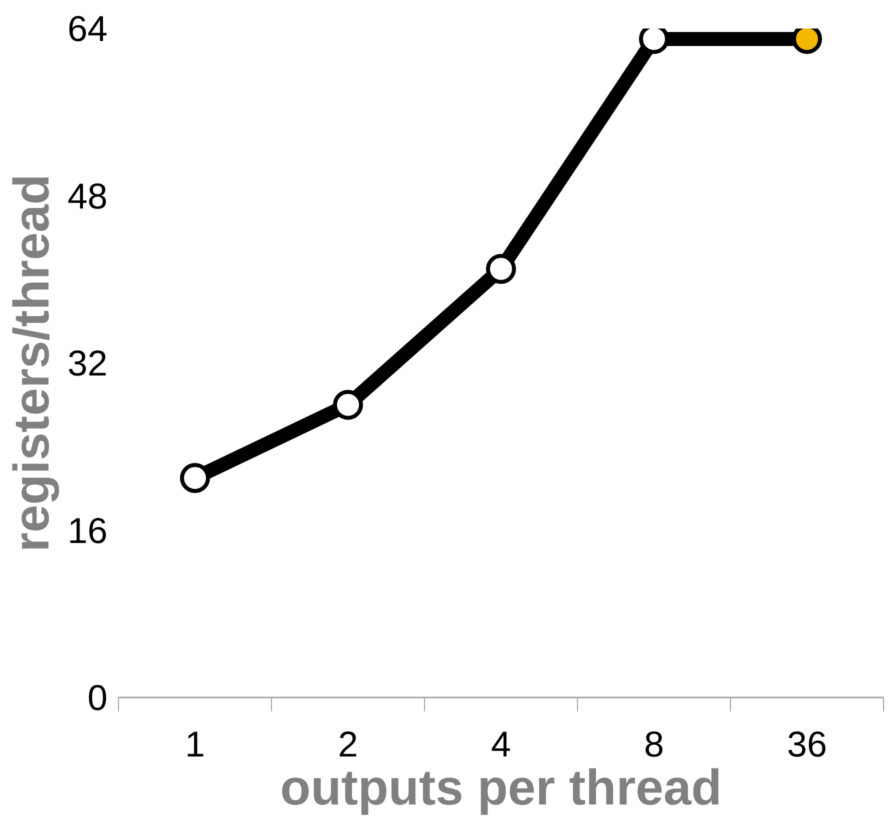 Image resolution: width=893 pixels, height=818 pixels. Describe the element at coordinates (807, 744) in the screenshot. I see `x-tick-label: 36` at that location.